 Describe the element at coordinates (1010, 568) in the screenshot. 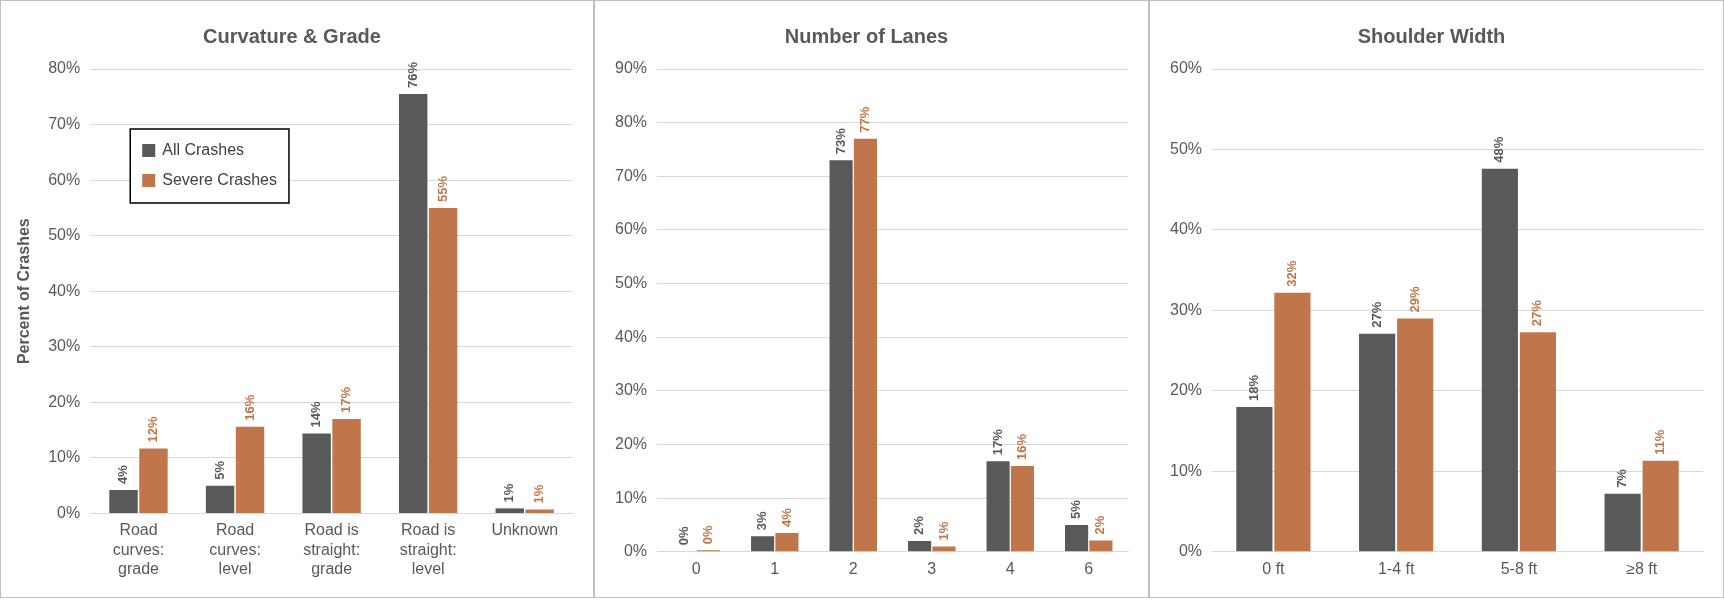

I see `x-tick-label: 4` at that location.